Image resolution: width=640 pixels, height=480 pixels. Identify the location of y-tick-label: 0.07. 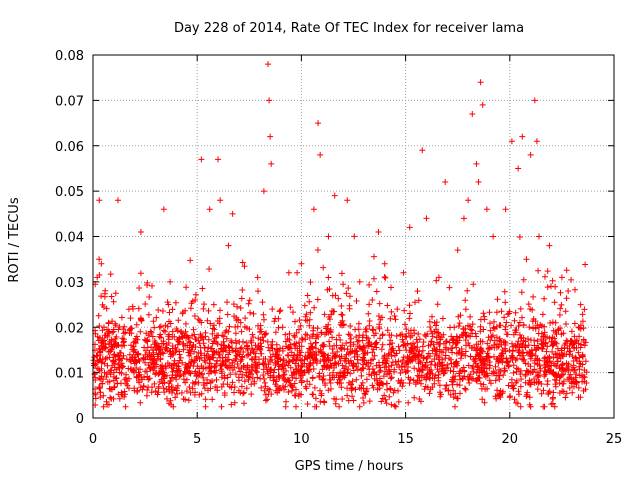
(69, 101).